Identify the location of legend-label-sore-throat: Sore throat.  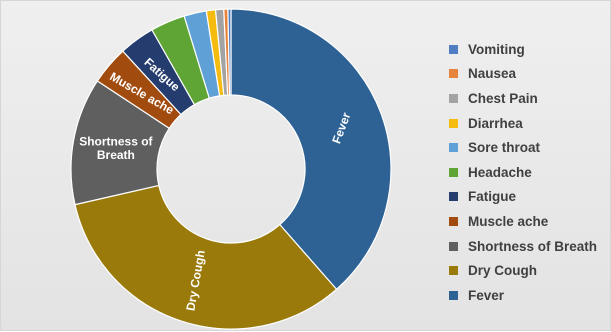
(504, 148).